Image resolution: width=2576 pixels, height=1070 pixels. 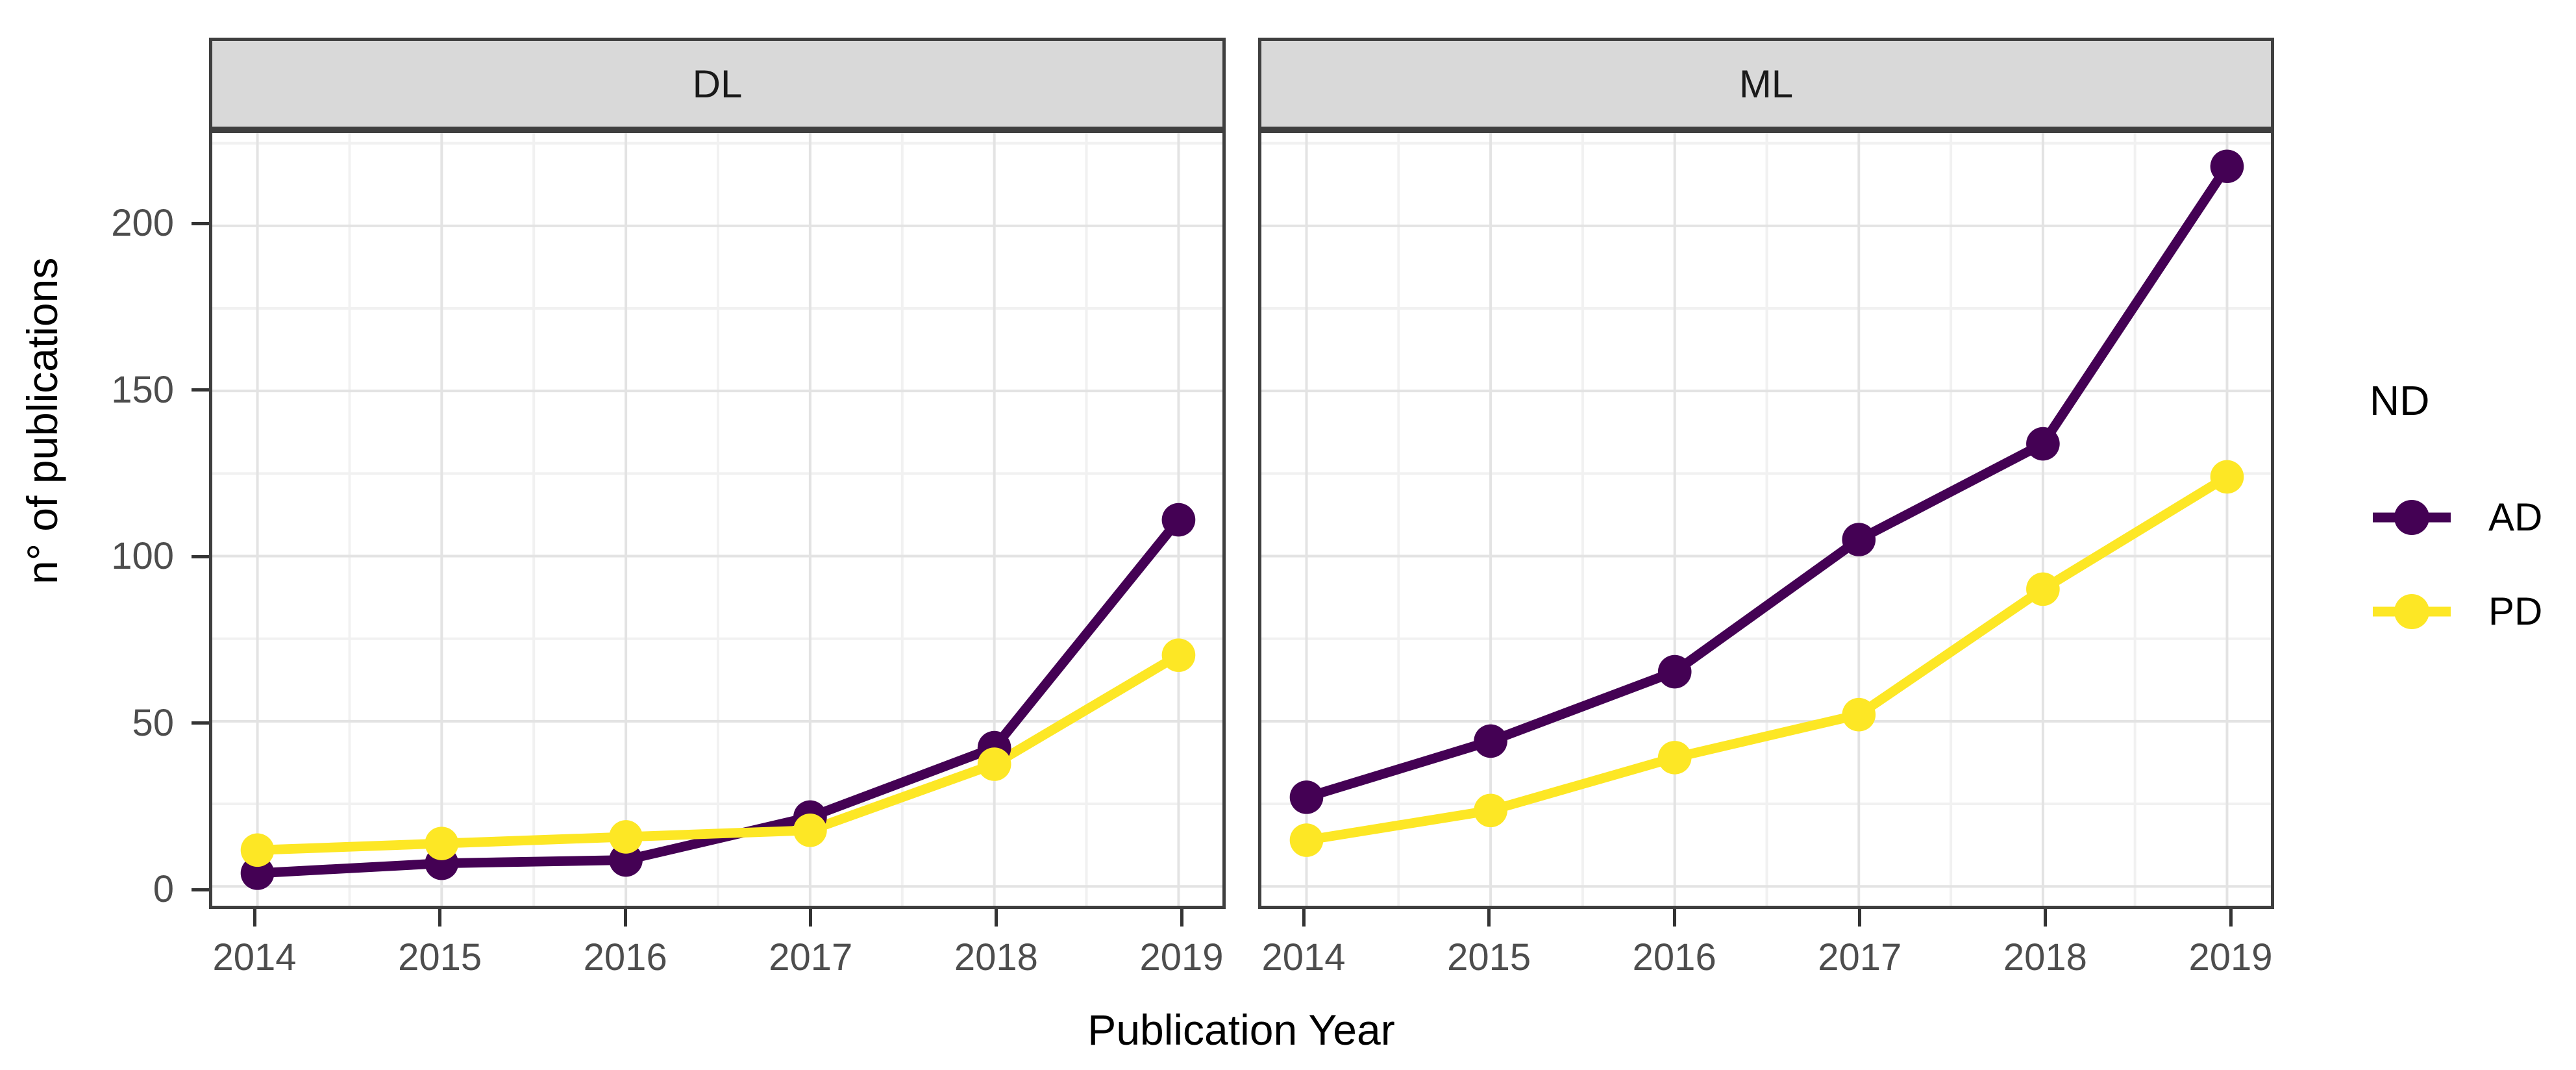 What do you see at coordinates (2400, 400) in the screenshot?
I see `legend-title: ND` at bounding box center [2400, 400].